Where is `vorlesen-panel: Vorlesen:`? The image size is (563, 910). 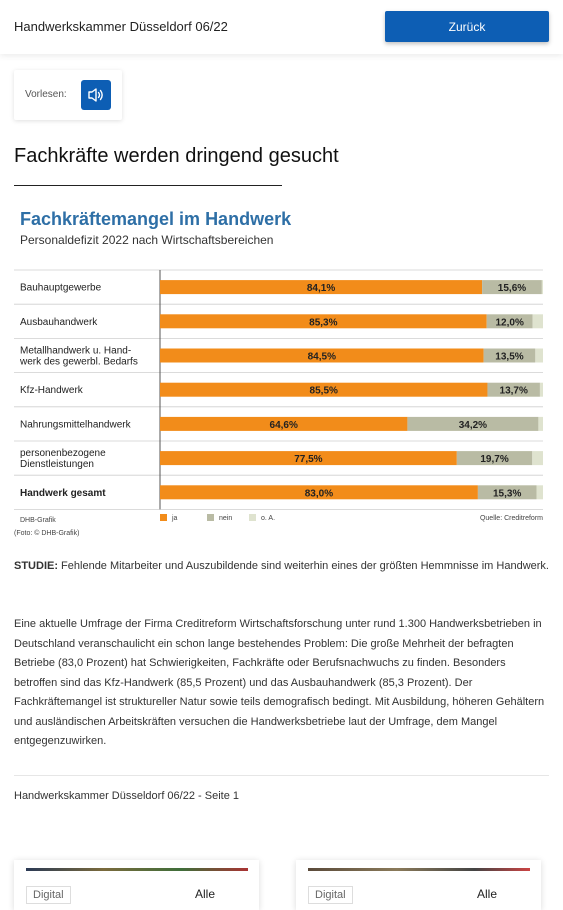
vorlesen-panel: Vorlesen: is located at coordinates (68, 95).